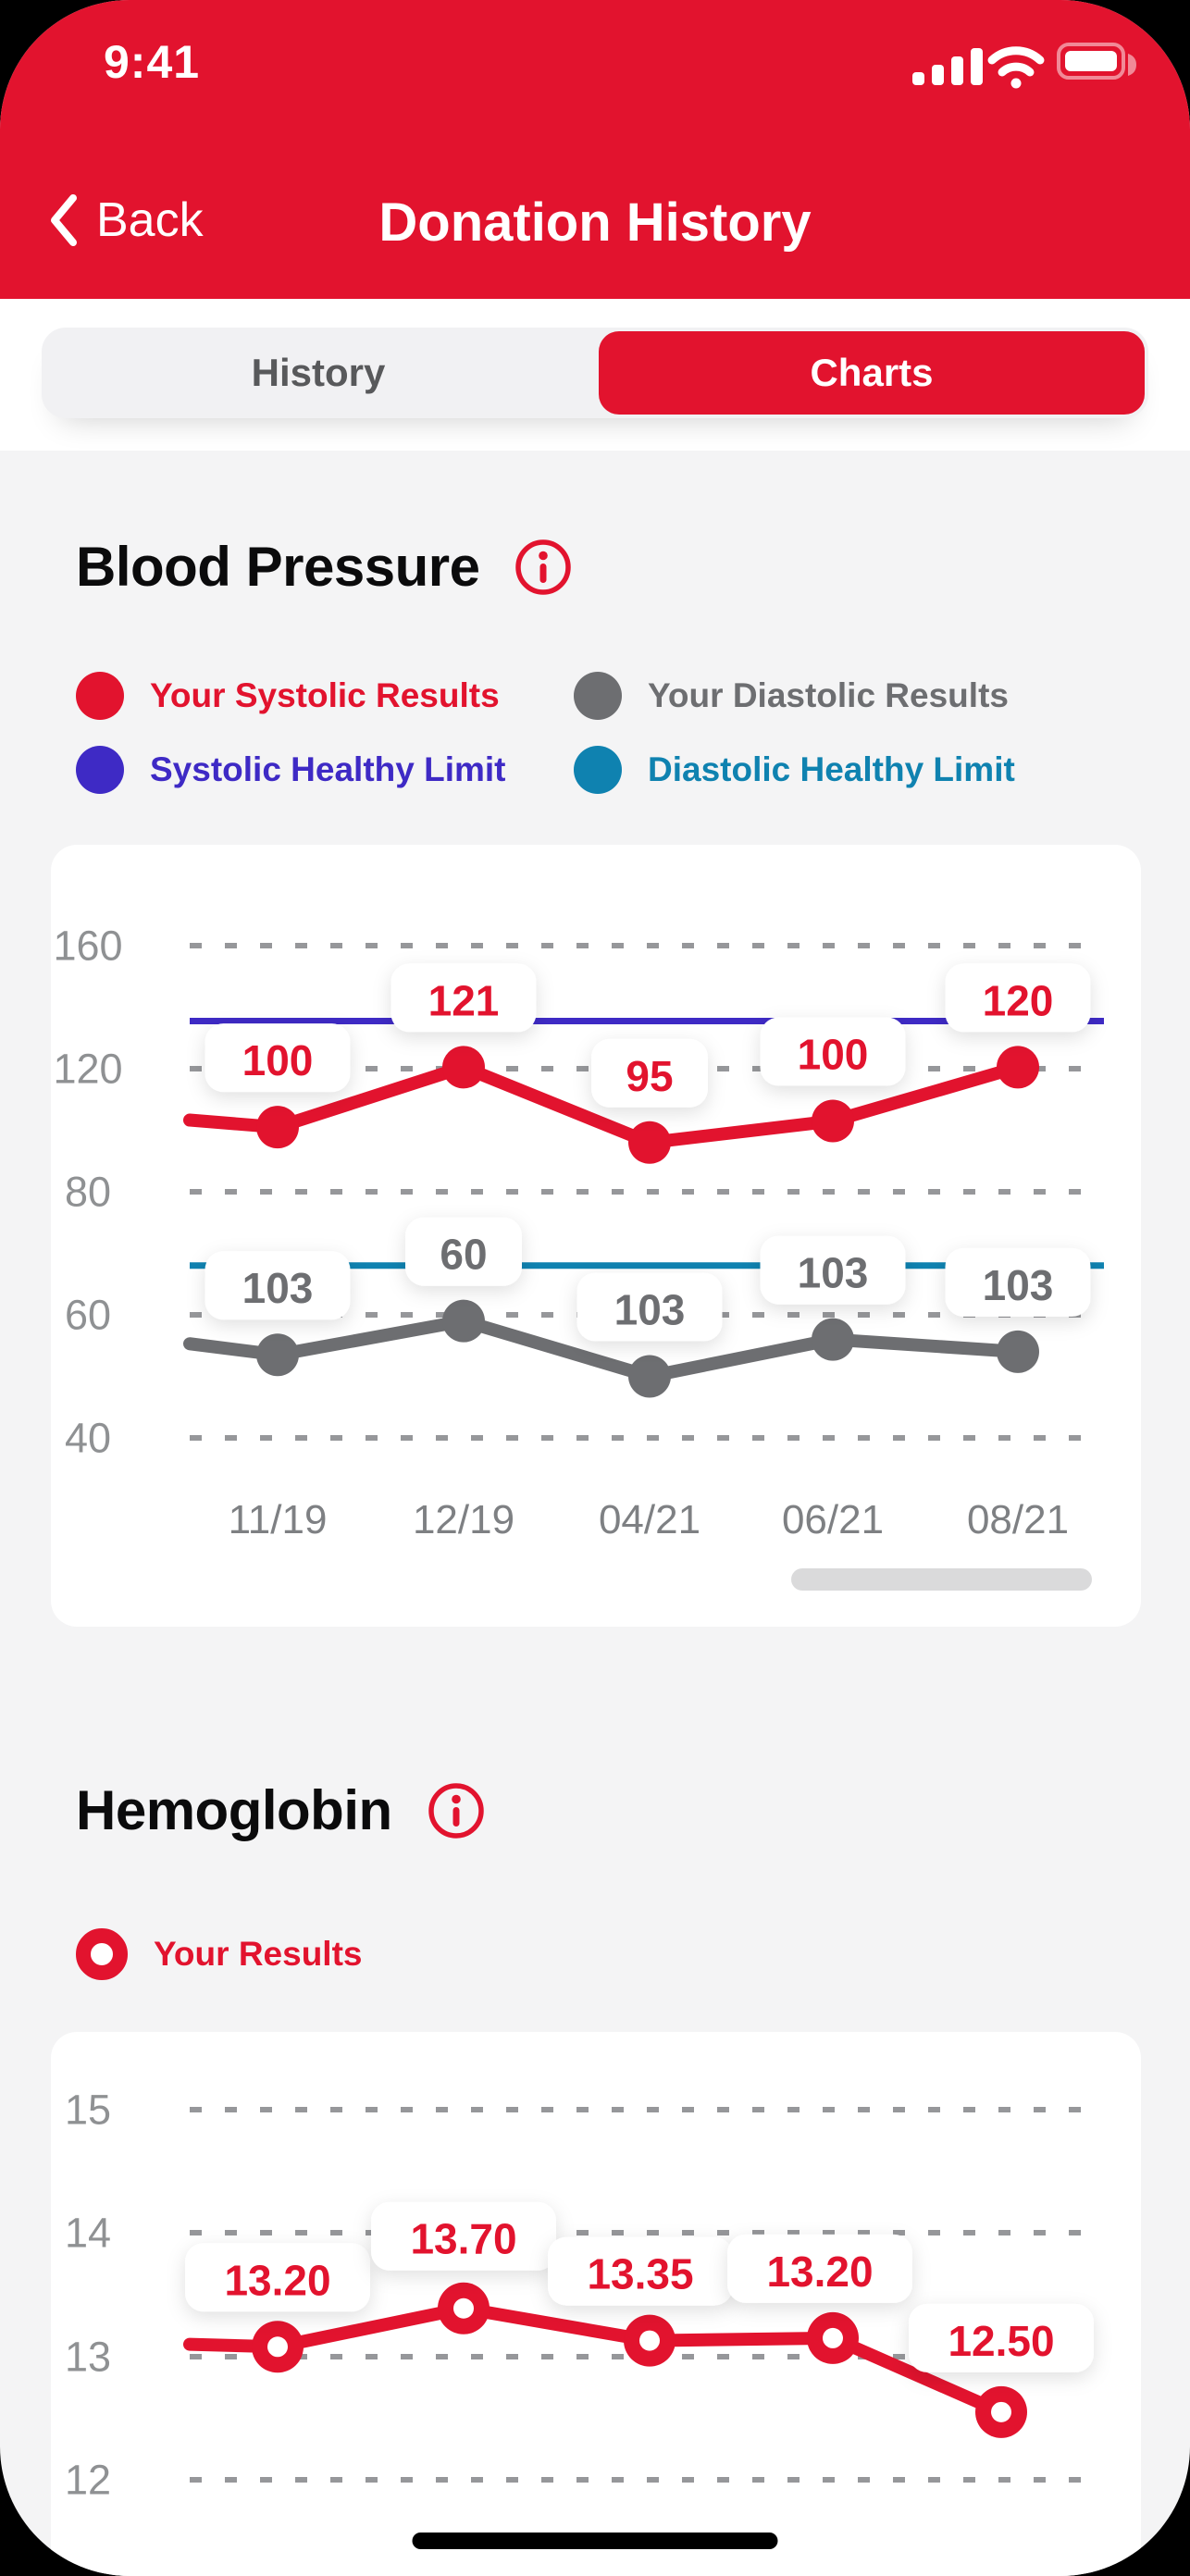 The image size is (1190, 2576). What do you see at coordinates (234, 1810) in the screenshot?
I see `hemoglobin-title: Hemoglobin` at bounding box center [234, 1810].